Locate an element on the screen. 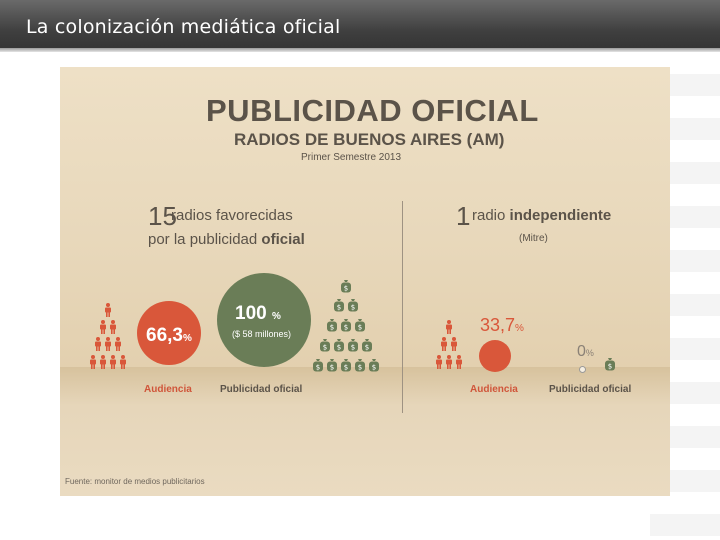 The width and height of the screenshot is (720, 540). independent-radio-count: 1 is located at coordinates (463, 216).